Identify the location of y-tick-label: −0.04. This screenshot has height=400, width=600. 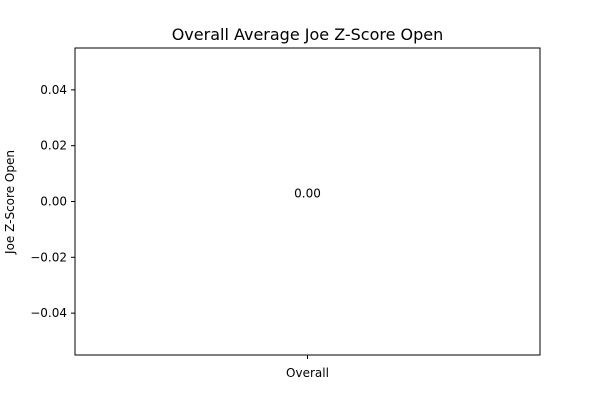
(48, 313).